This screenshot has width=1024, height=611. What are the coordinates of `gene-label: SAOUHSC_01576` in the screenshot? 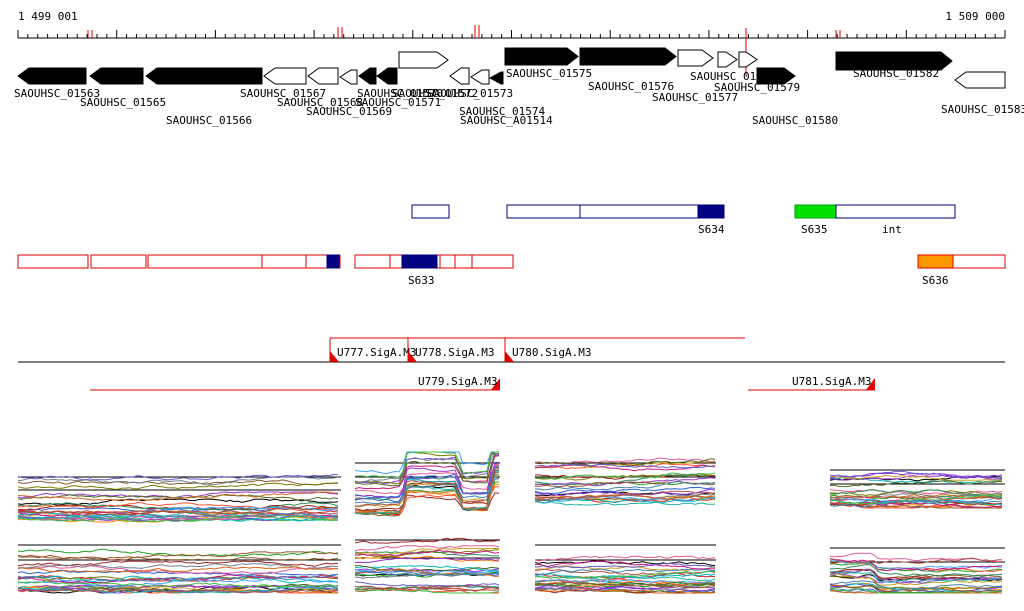 It's located at (631, 86).